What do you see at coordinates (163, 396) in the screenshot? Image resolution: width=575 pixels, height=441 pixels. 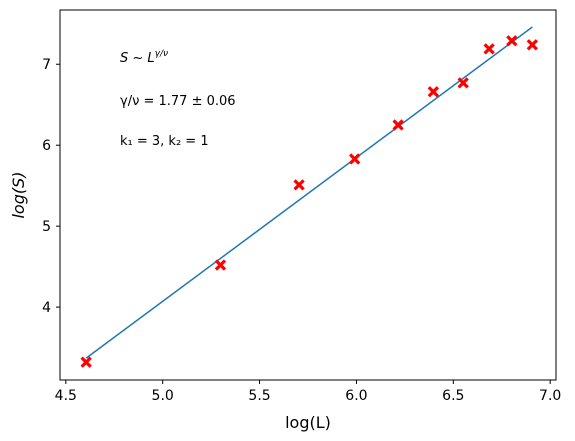 I see `x-tick-label: 5.0` at bounding box center [163, 396].